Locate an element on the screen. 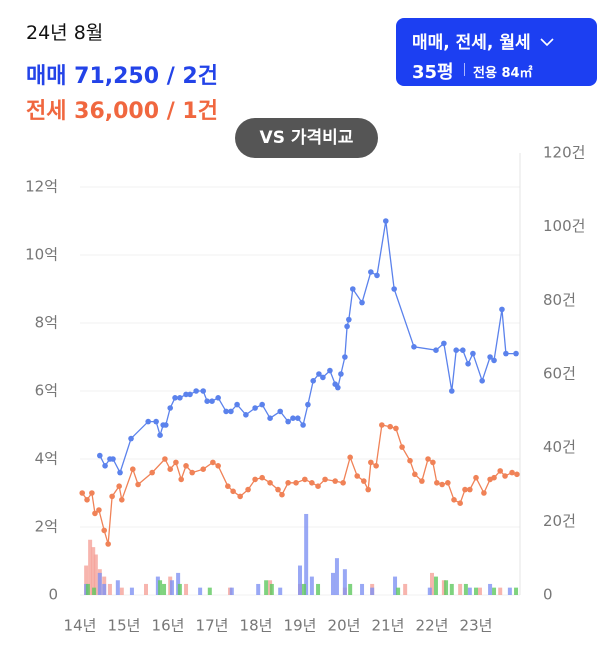  x-tick-label: 19년 is located at coordinates (300, 626).